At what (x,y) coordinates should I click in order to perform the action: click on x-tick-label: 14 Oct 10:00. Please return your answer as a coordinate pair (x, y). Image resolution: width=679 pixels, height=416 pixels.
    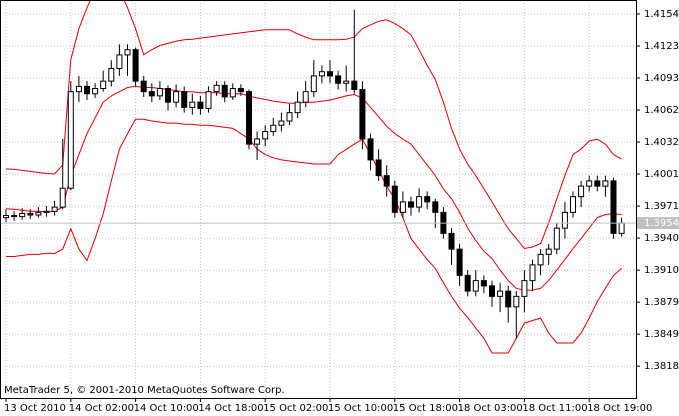
    Looking at the image, I should click on (166, 408).